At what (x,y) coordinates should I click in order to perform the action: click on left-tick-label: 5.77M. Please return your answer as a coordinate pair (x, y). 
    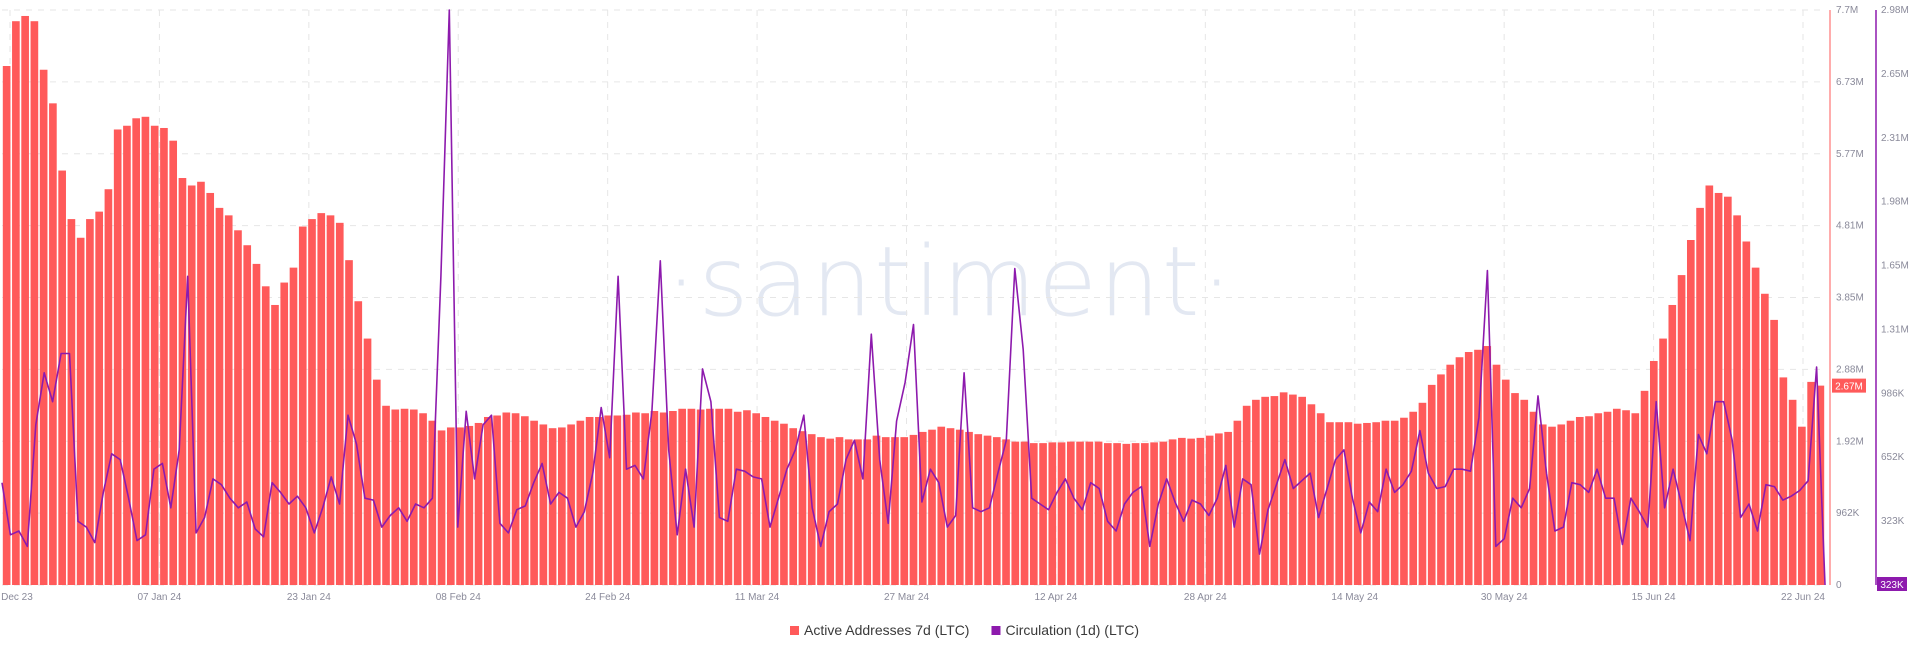
    Looking at the image, I should click on (1850, 154).